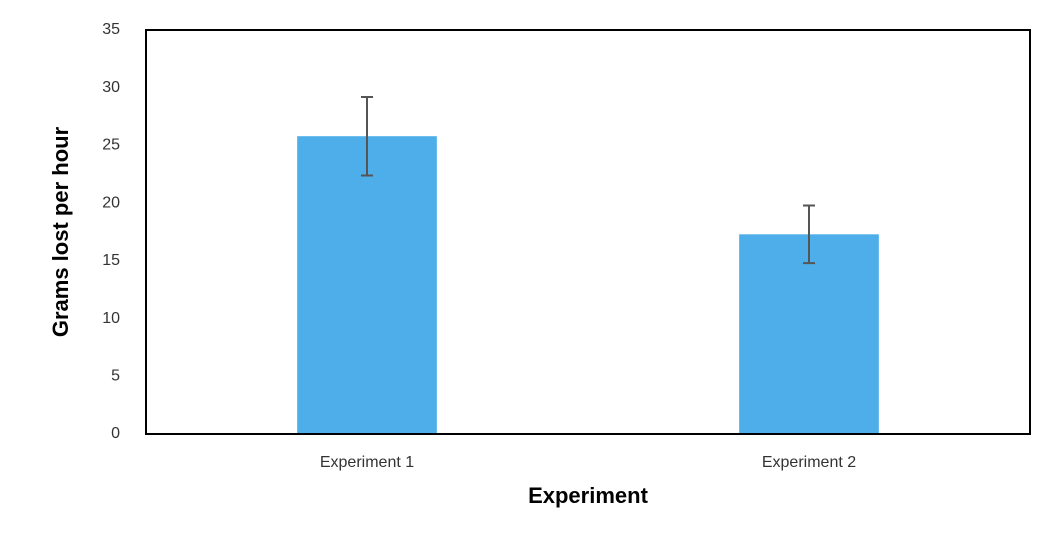 The image size is (1054, 542). I want to click on y-tick-label: 30, so click(111, 87).